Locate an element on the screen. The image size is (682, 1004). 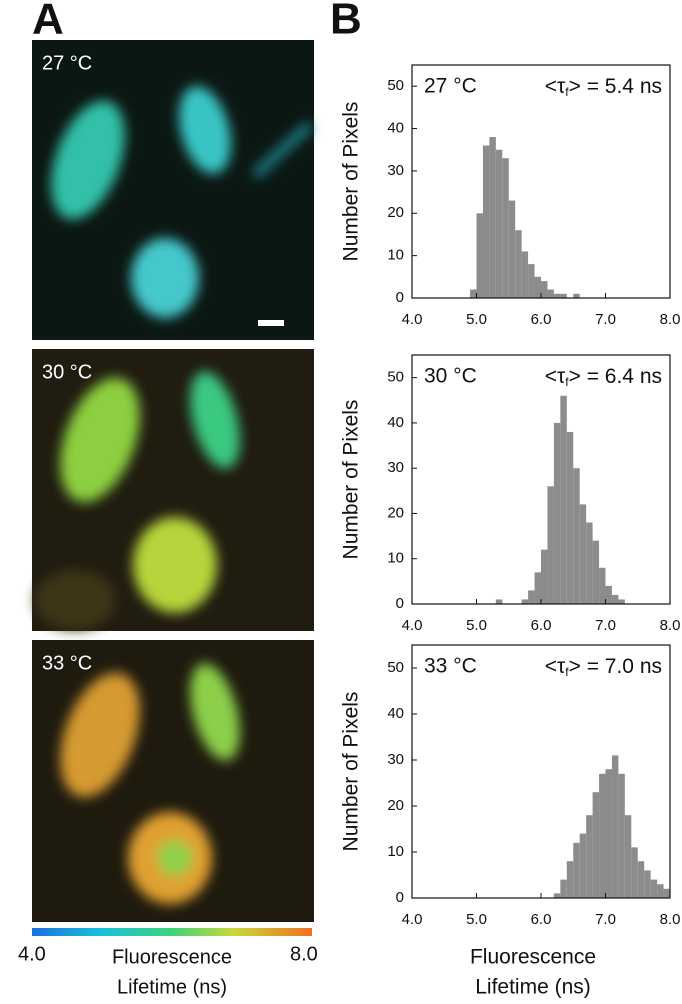
plot-frame is located at coordinates (541, 181).